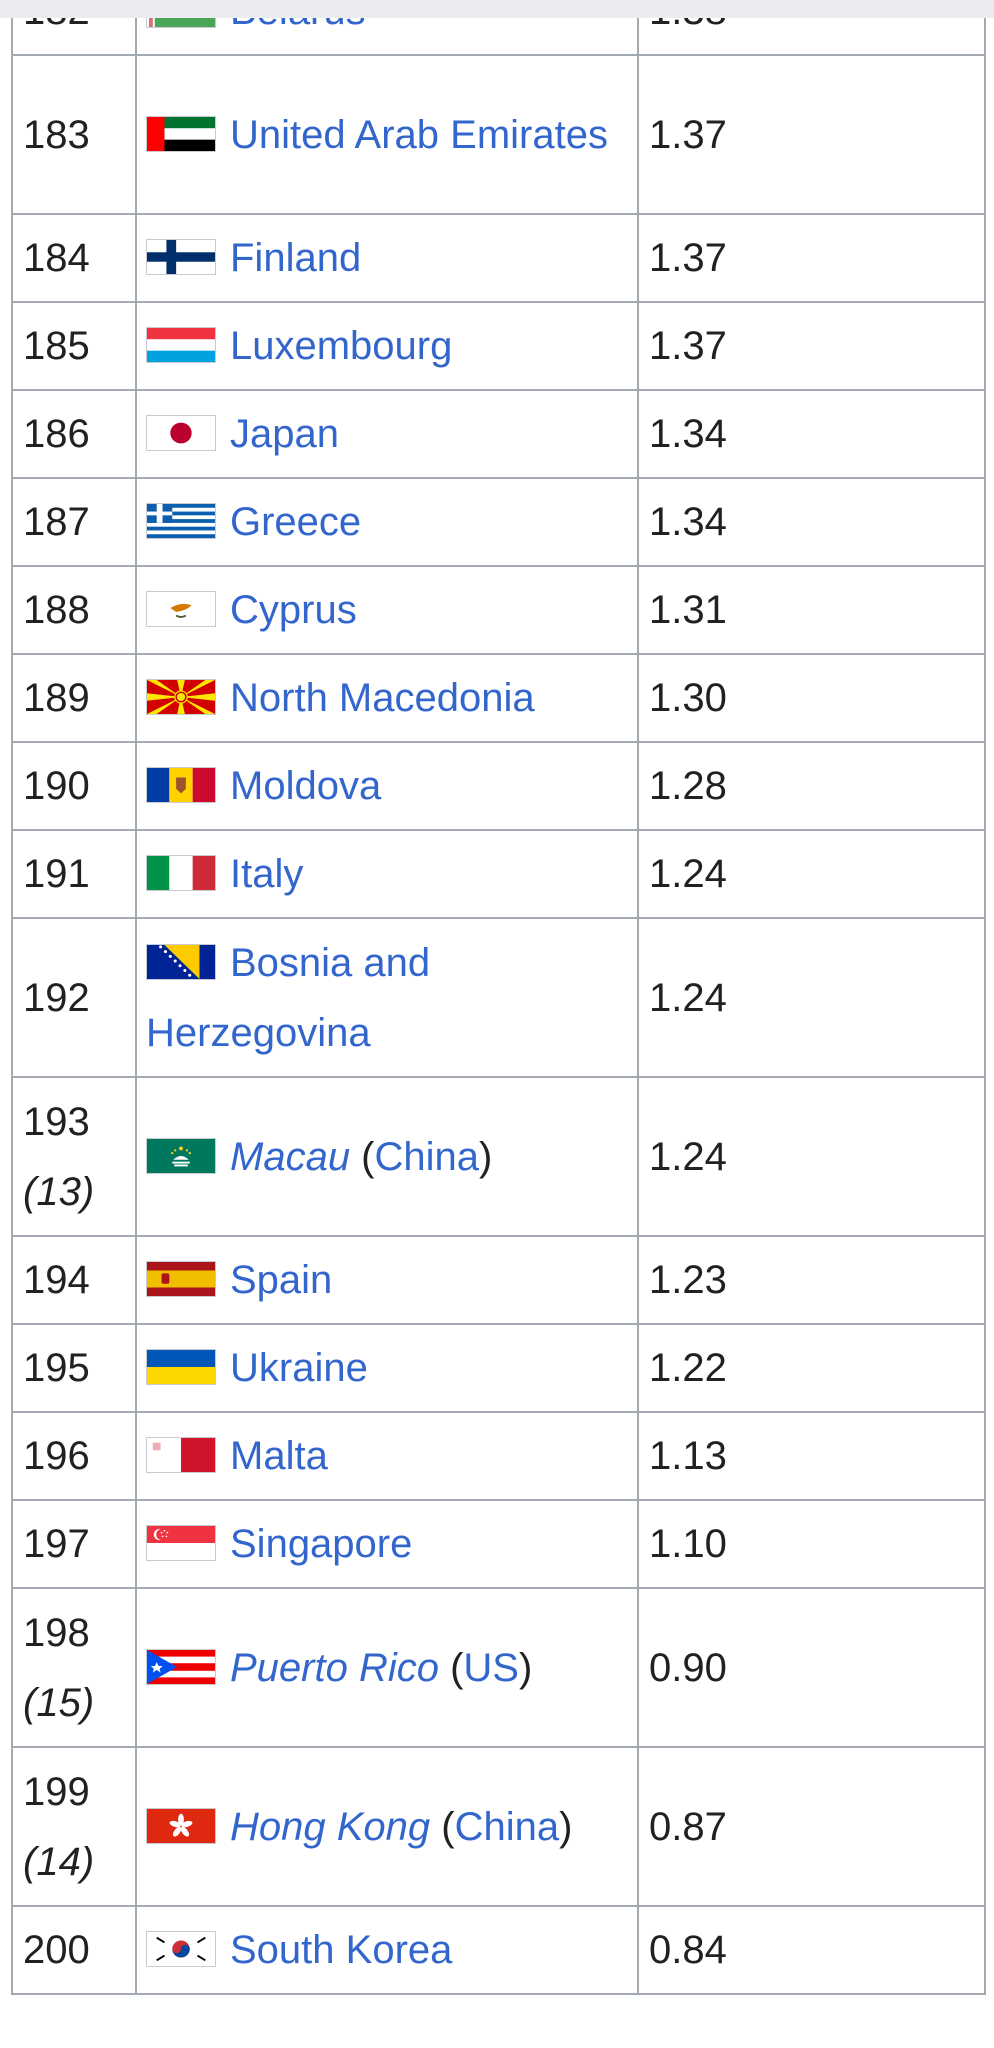  What do you see at coordinates (387, 522) in the screenshot?
I see `country-cell: Greece` at bounding box center [387, 522].